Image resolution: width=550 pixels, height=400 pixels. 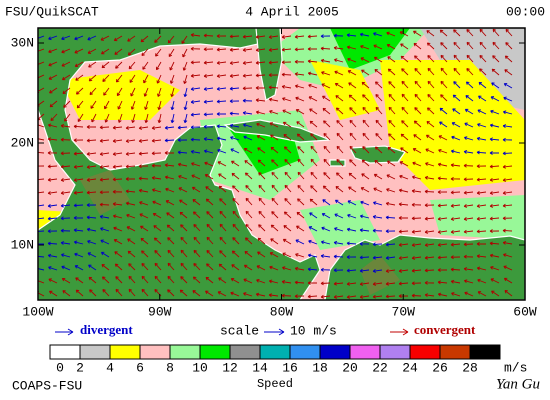 I want to click on credit: COAPS-FSU, so click(x=47, y=385).